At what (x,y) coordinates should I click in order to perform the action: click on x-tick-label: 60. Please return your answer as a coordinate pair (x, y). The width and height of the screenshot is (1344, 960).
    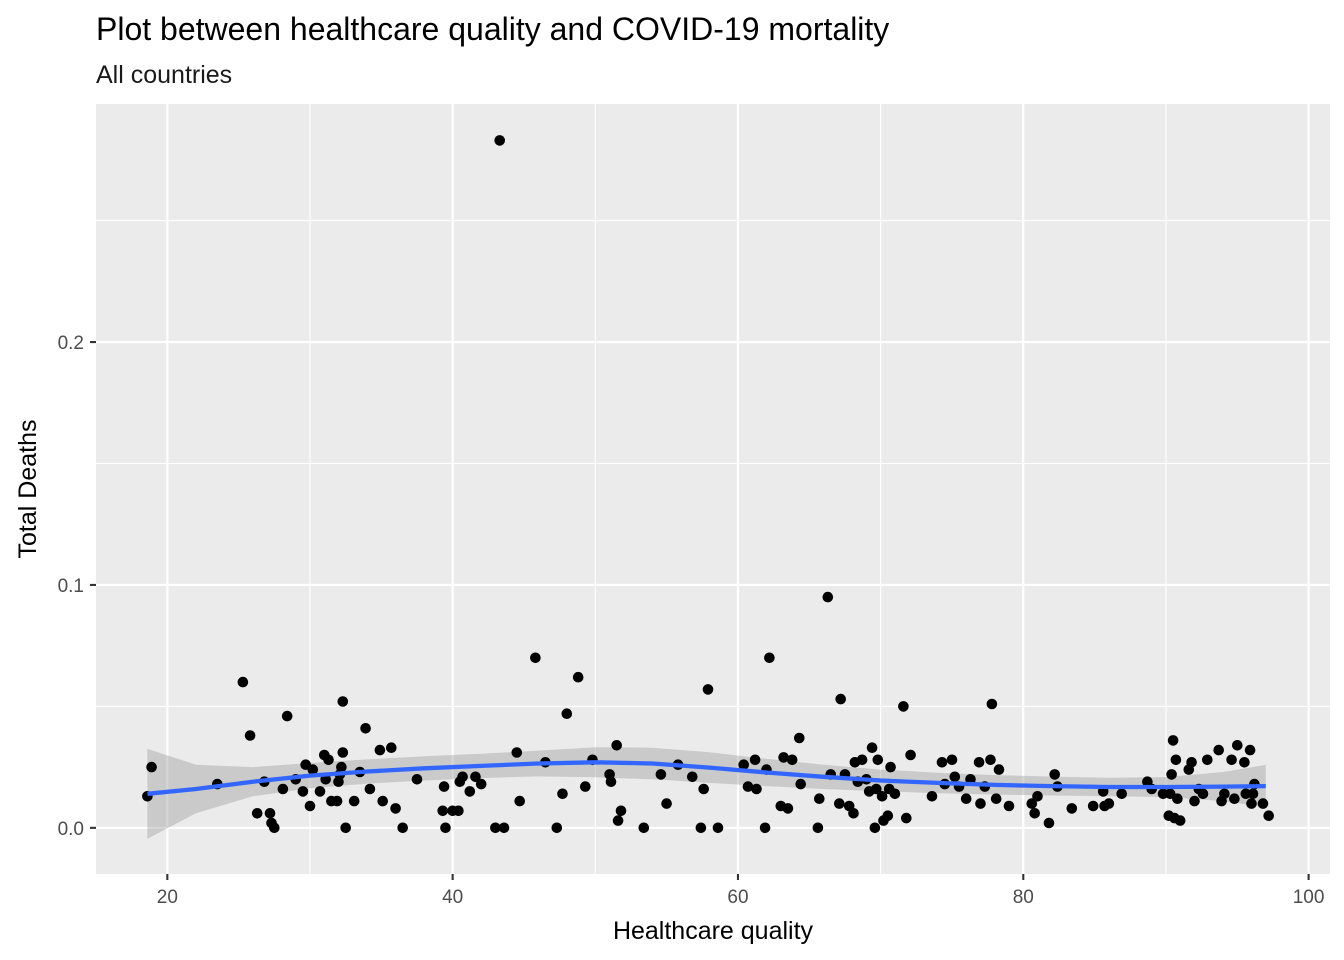
    Looking at the image, I should click on (737, 897).